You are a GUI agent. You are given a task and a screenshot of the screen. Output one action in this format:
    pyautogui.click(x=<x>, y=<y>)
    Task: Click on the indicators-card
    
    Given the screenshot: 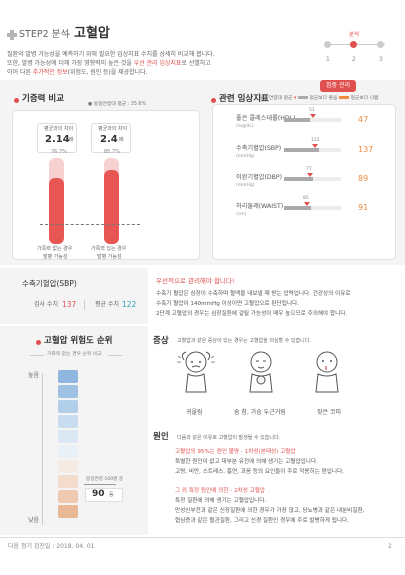 What is the action you would take?
    pyautogui.click(x=304, y=182)
    